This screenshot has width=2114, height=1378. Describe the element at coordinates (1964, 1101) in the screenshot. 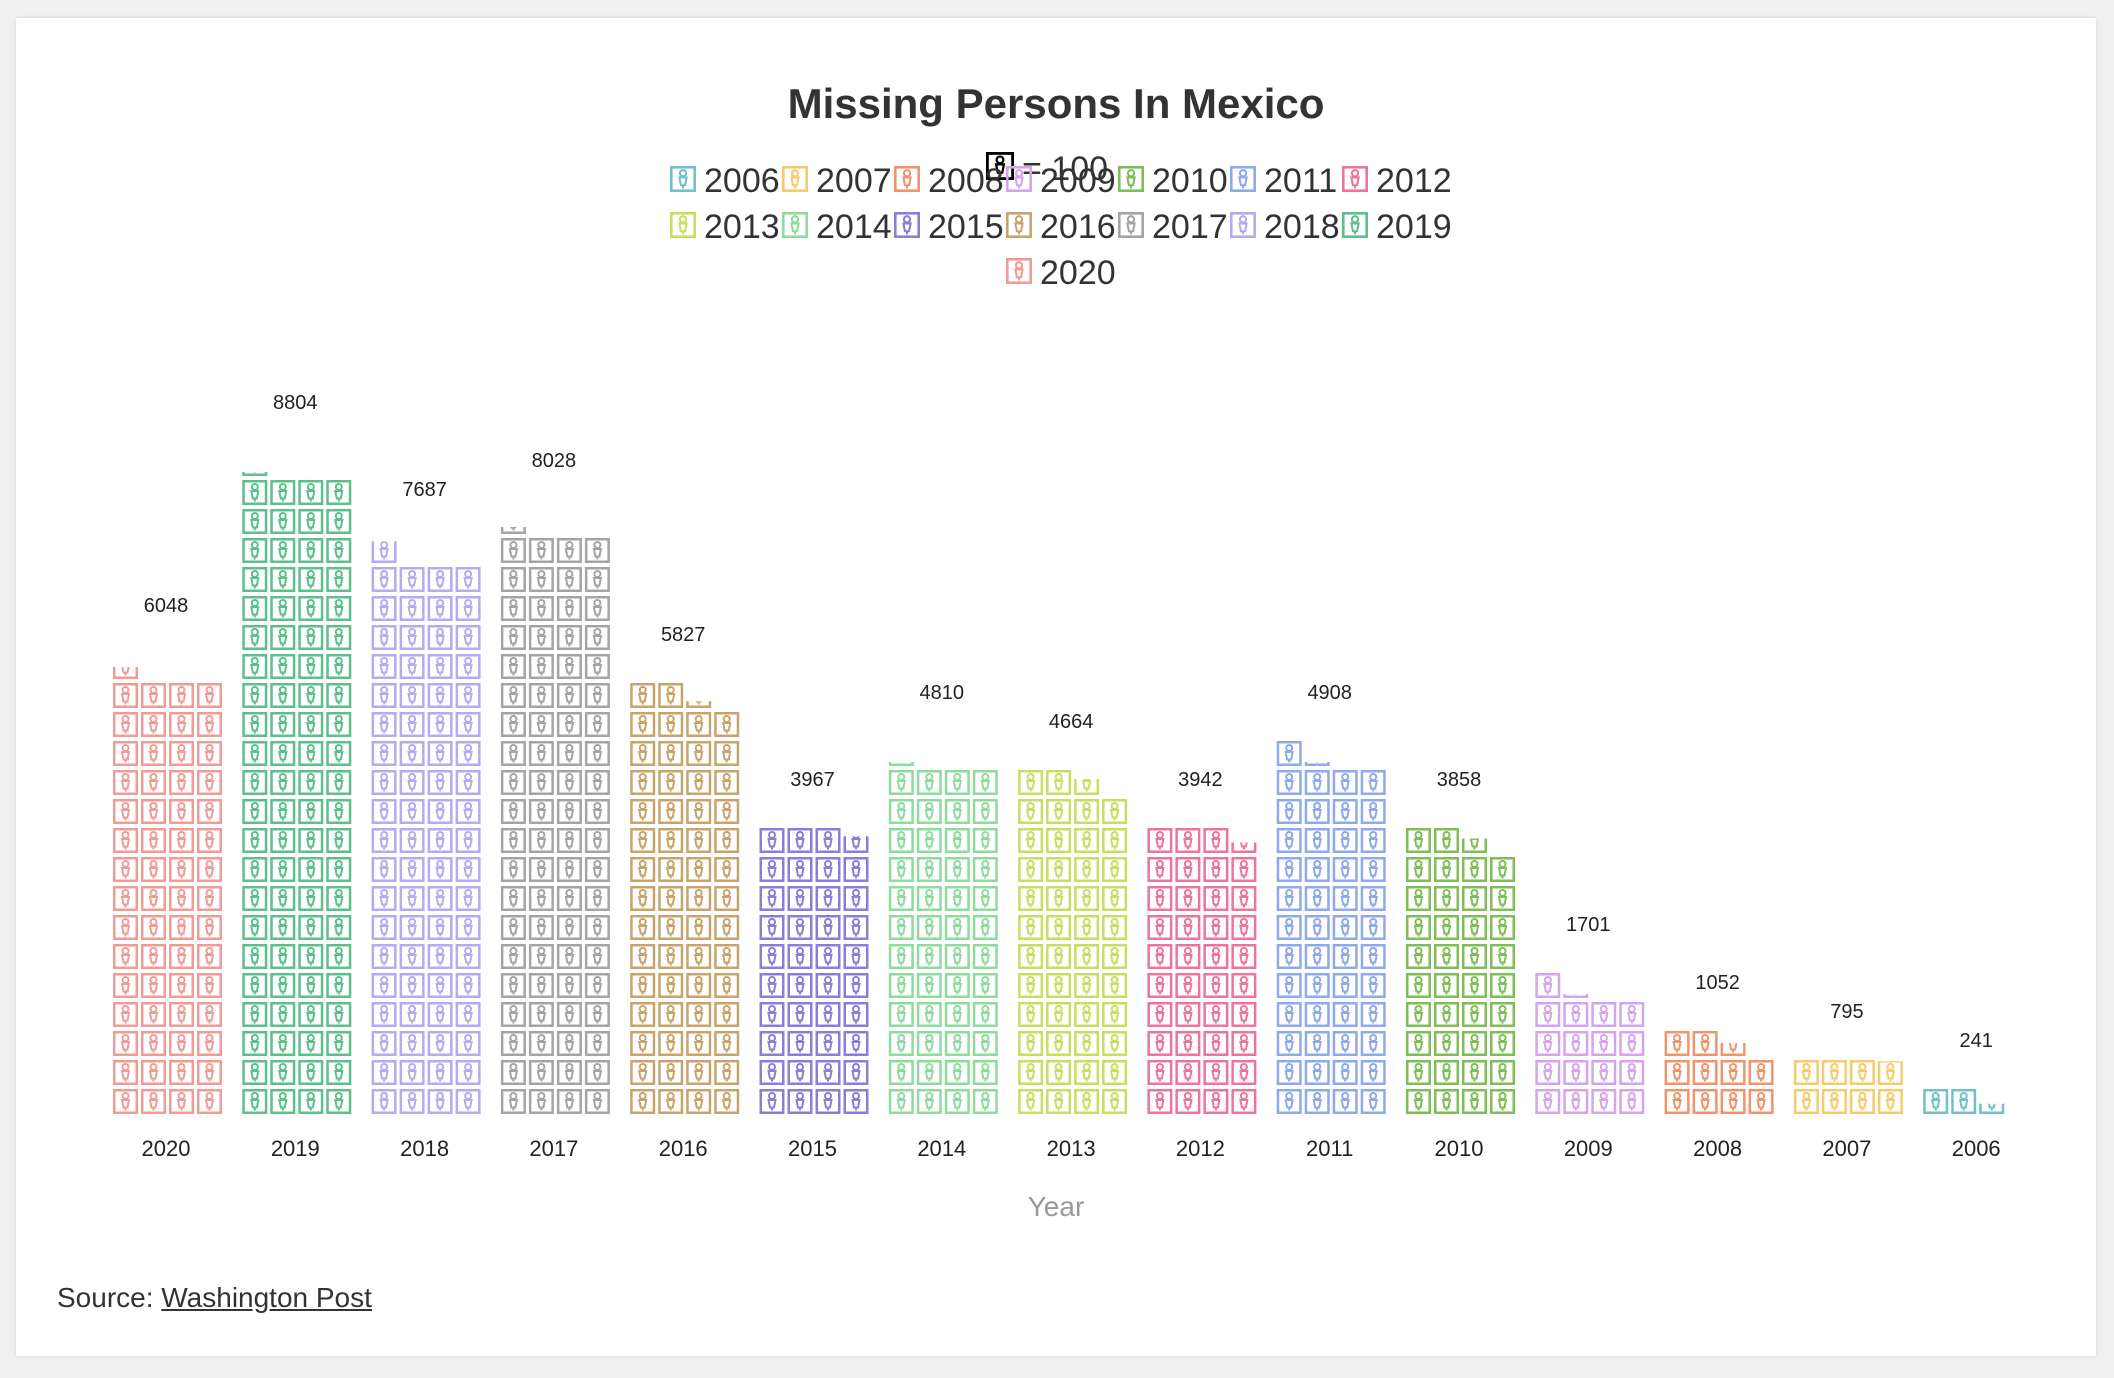

I see `bar-2006` at that location.